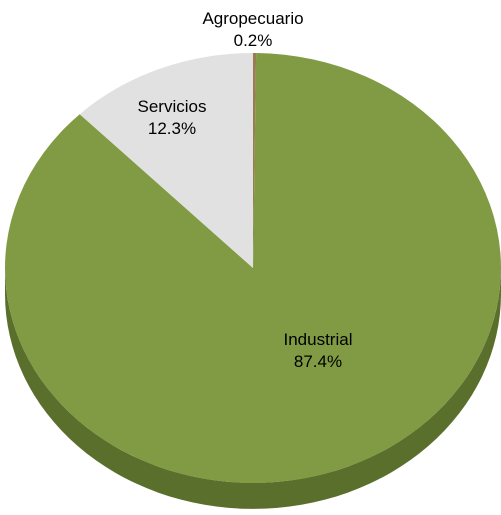  What do you see at coordinates (166, 160) in the screenshot?
I see `pie-slice-servicios` at bounding box center [166, 160].